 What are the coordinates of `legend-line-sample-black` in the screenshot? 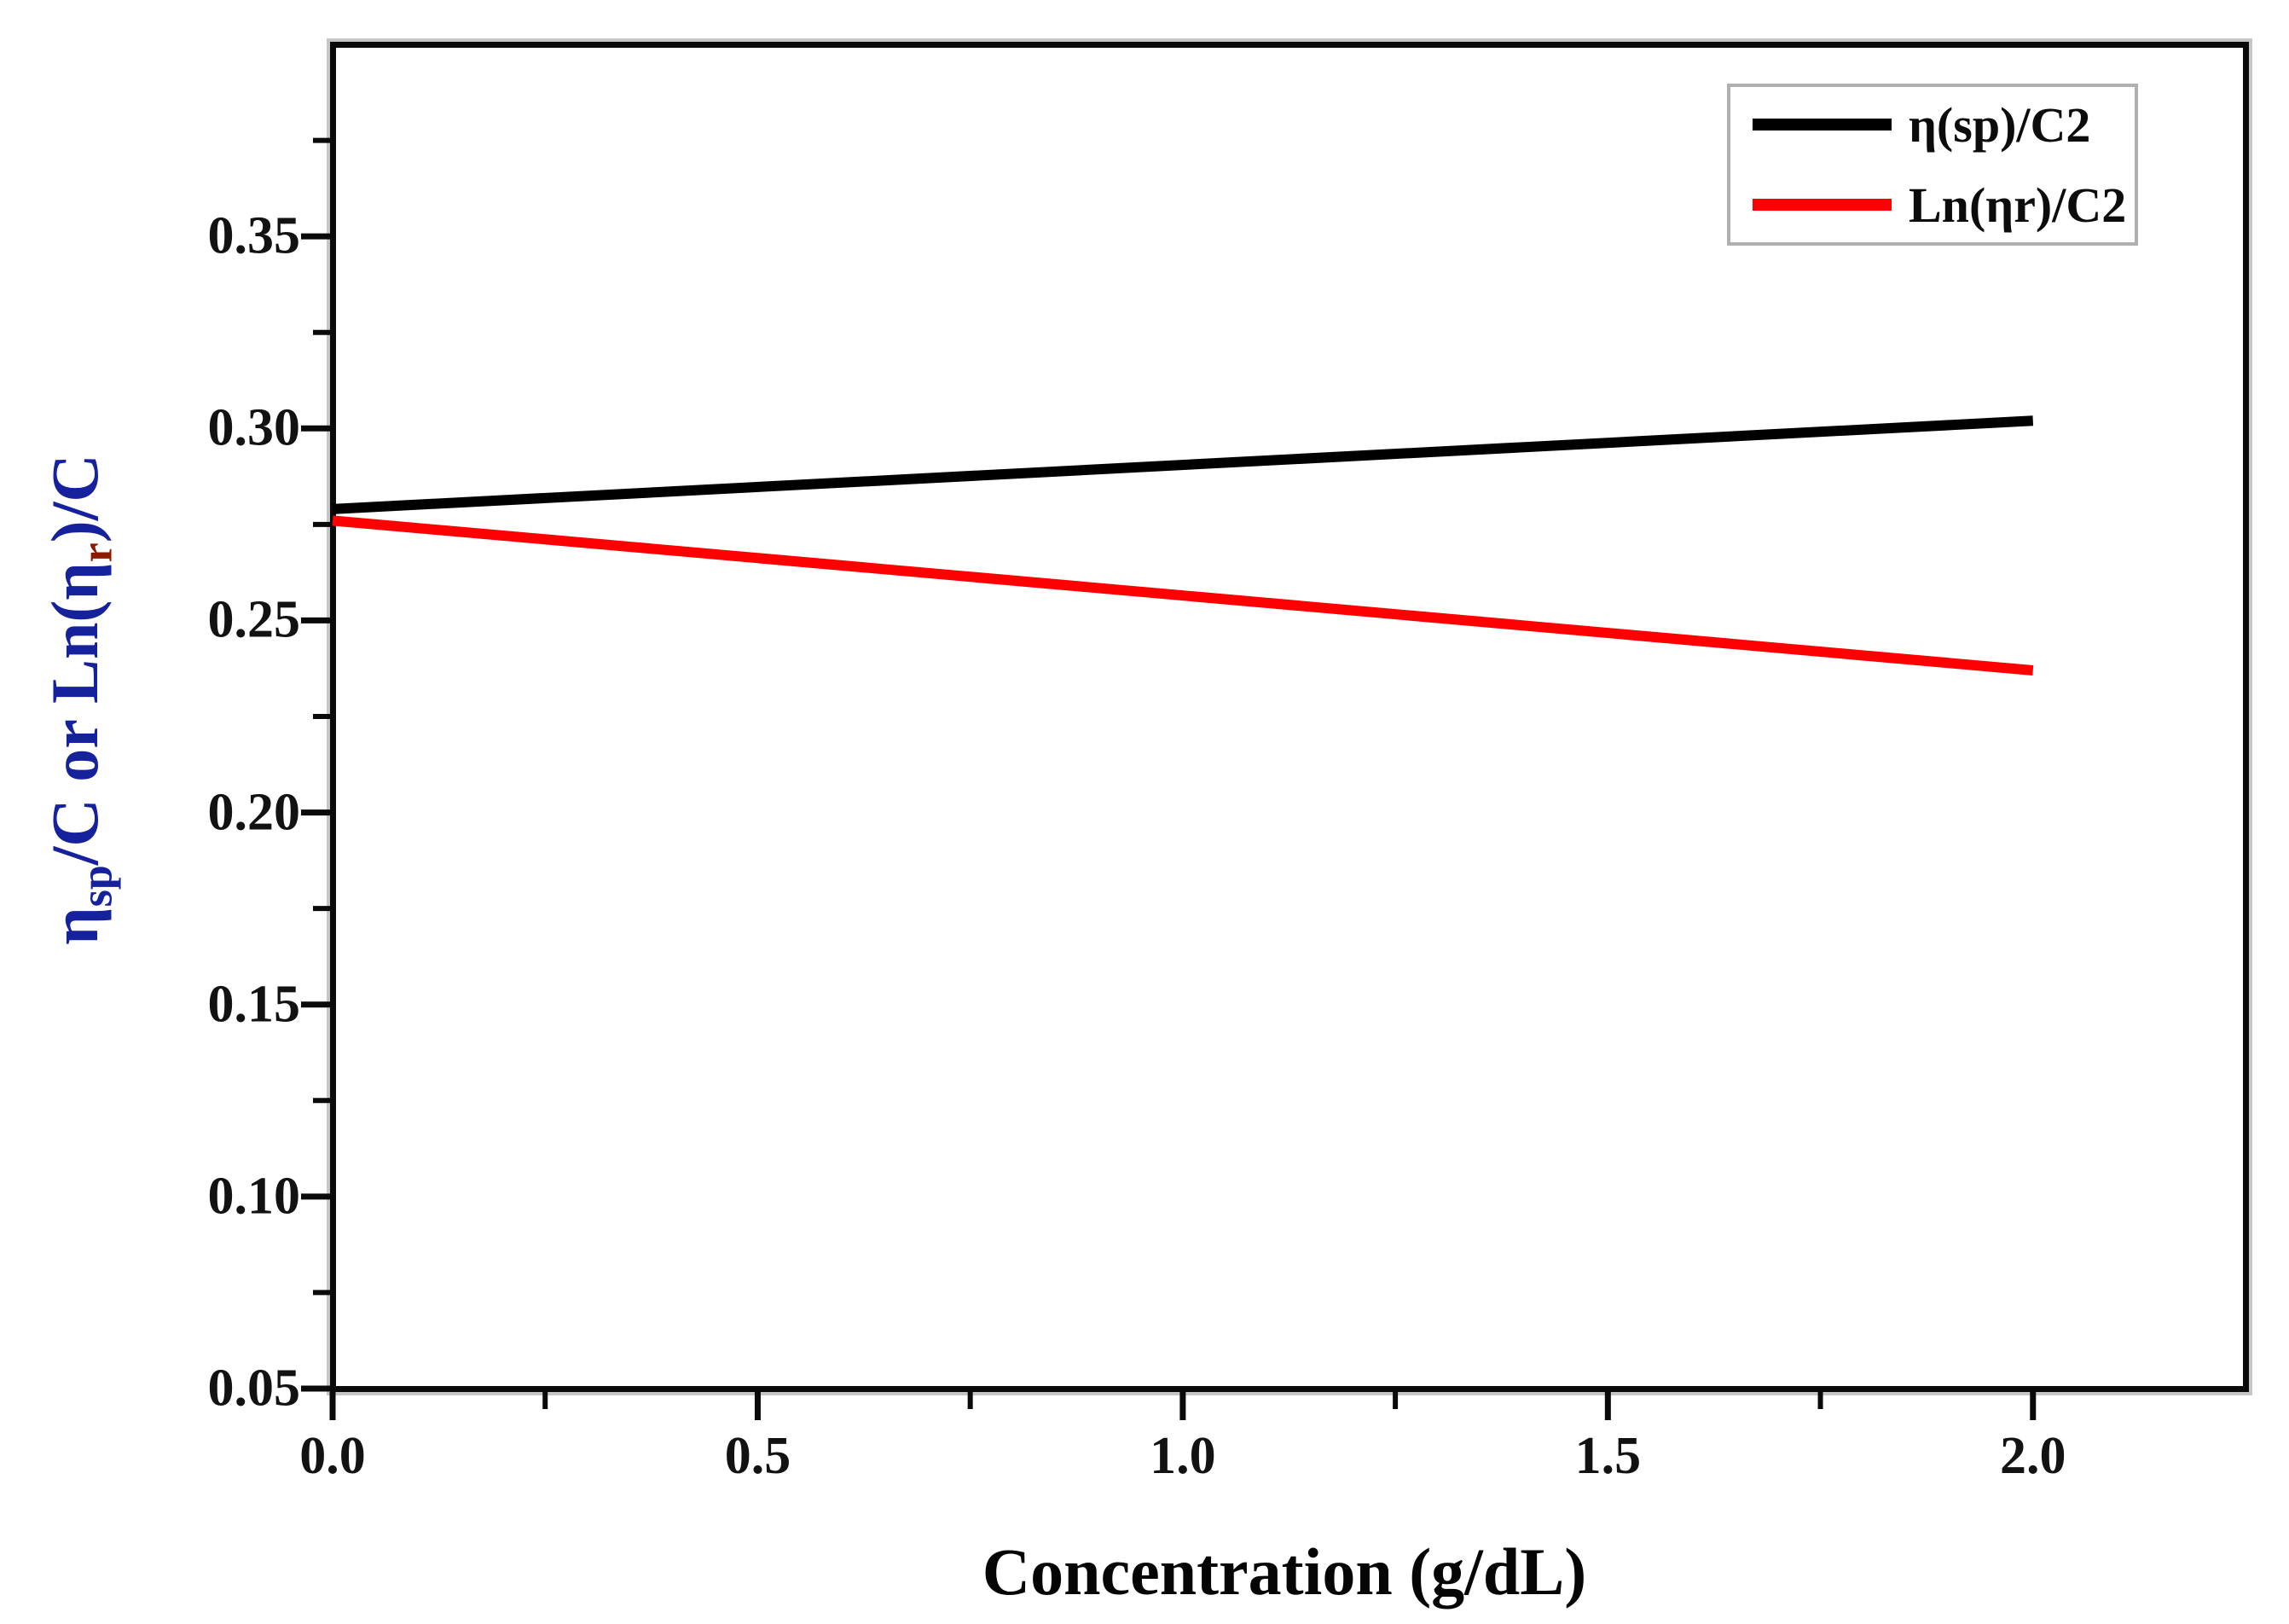 It's located at (1822, 124).